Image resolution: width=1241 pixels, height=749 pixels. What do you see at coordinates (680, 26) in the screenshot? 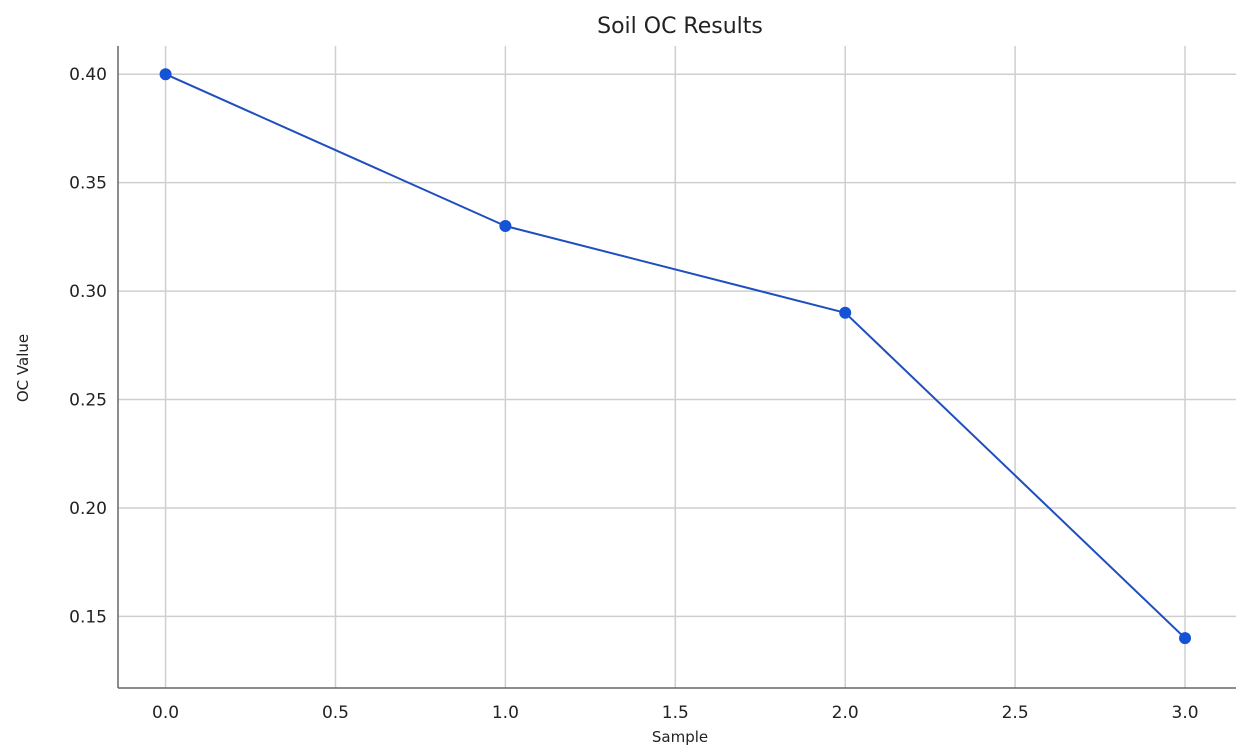
I see `chart-title: Soil OC Results` at bounding box center [680, 26].